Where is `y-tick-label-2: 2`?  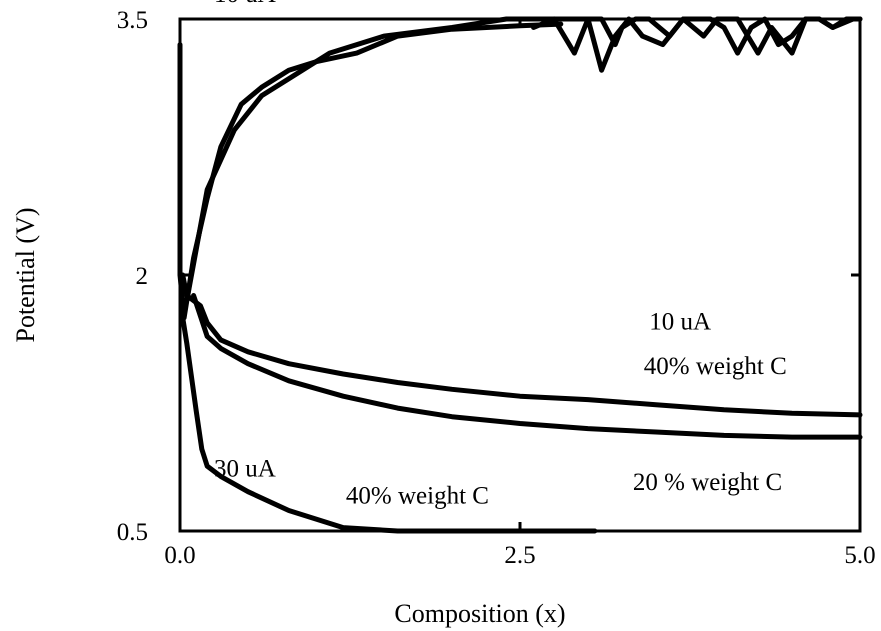 y-tick-label-2: 2 is located at coordinates (142, 276).